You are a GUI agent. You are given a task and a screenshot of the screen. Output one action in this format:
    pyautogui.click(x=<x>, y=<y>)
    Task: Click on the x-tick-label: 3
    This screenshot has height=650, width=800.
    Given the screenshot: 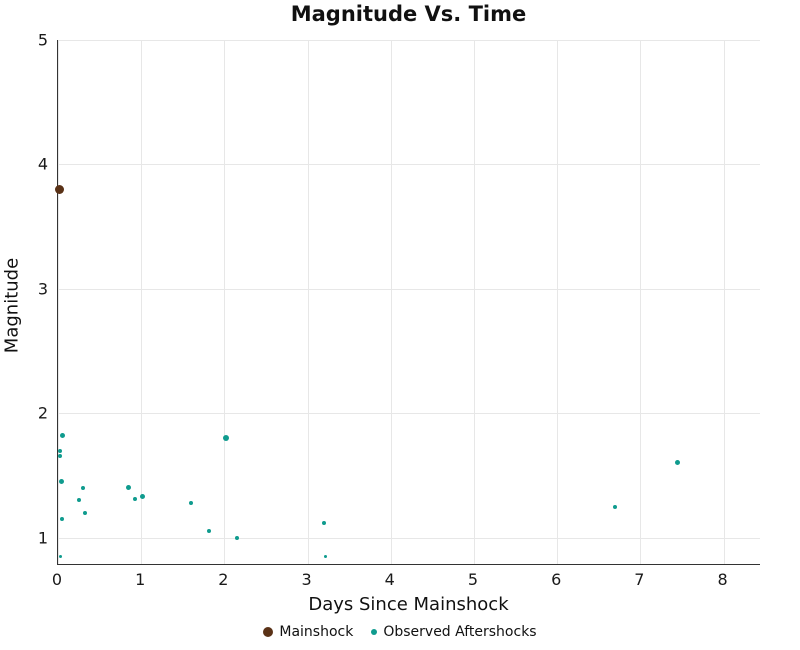 What is the action you would take?
    pyautogui.click(x=306, y=579)
    